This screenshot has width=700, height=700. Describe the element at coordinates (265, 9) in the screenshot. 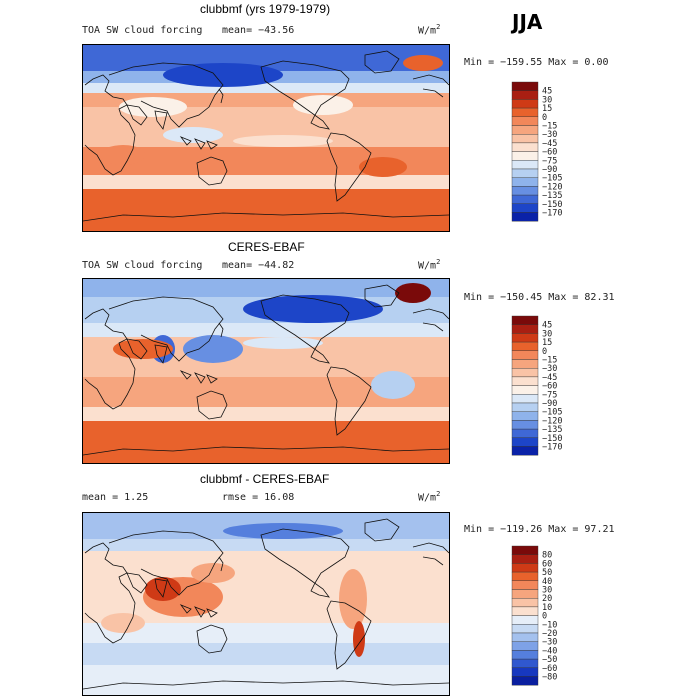

I see `panel-title: clubbmf (yrs 1979-1979)` at that location.